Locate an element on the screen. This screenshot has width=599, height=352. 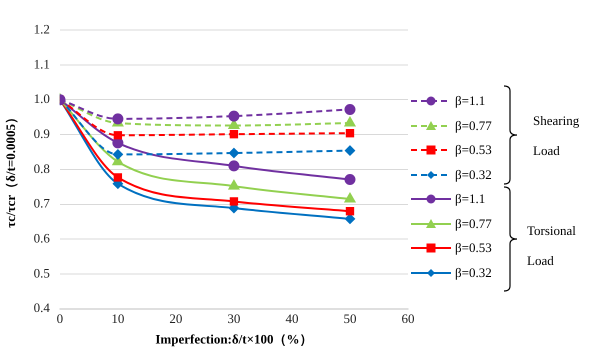
text: Torsional Load is located at coordinates (552, 246).